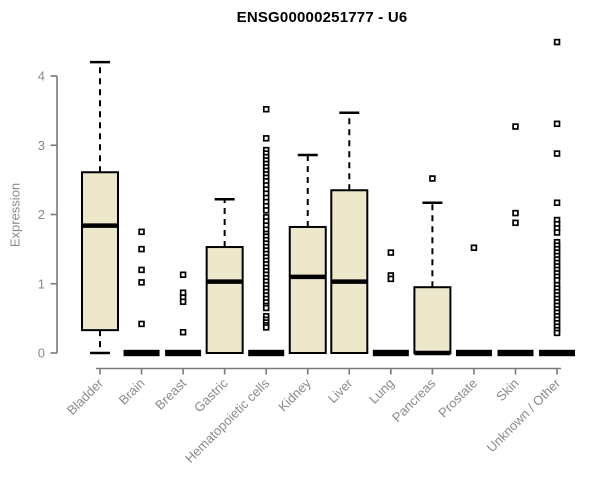 The image size is (600, 500). I want to click on box-group-brain, so click(141, 292).